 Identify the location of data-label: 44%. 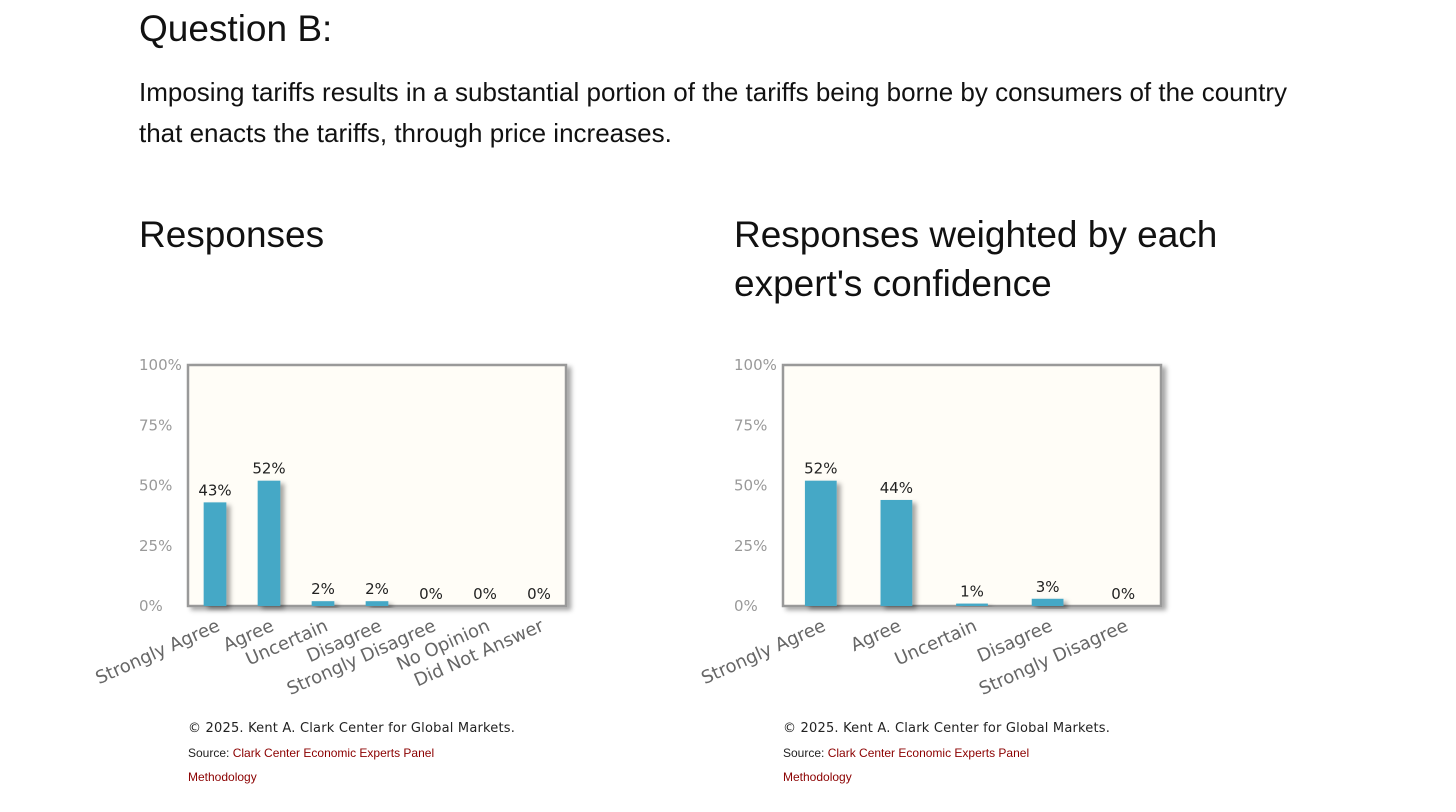
(896, 488).